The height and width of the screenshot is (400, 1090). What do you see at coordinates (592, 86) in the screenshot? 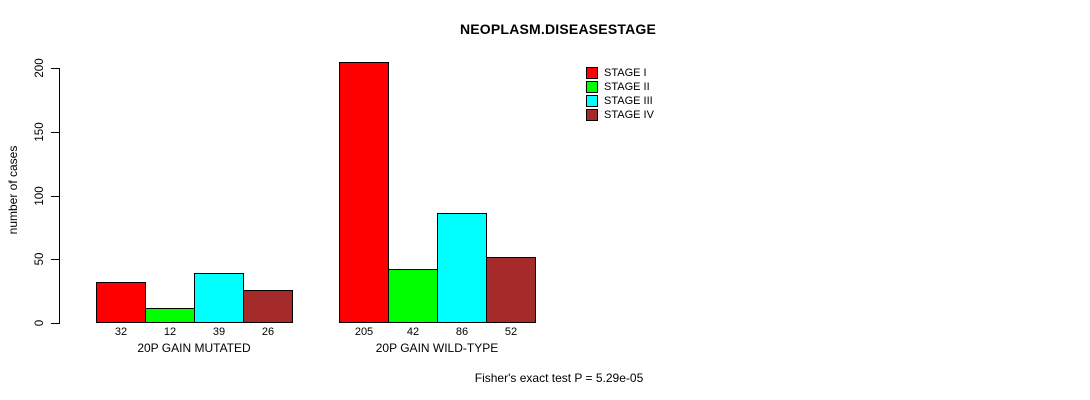
I see `legend-swatch-stage-ii` at bounding box center [592, 86].